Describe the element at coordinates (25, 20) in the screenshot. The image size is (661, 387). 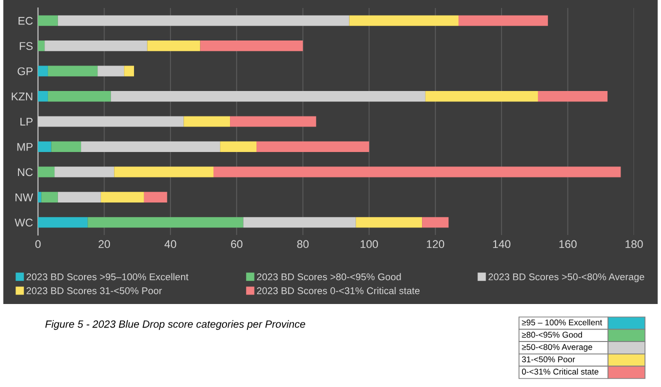
I see `y-tick-label: EC` at that location.